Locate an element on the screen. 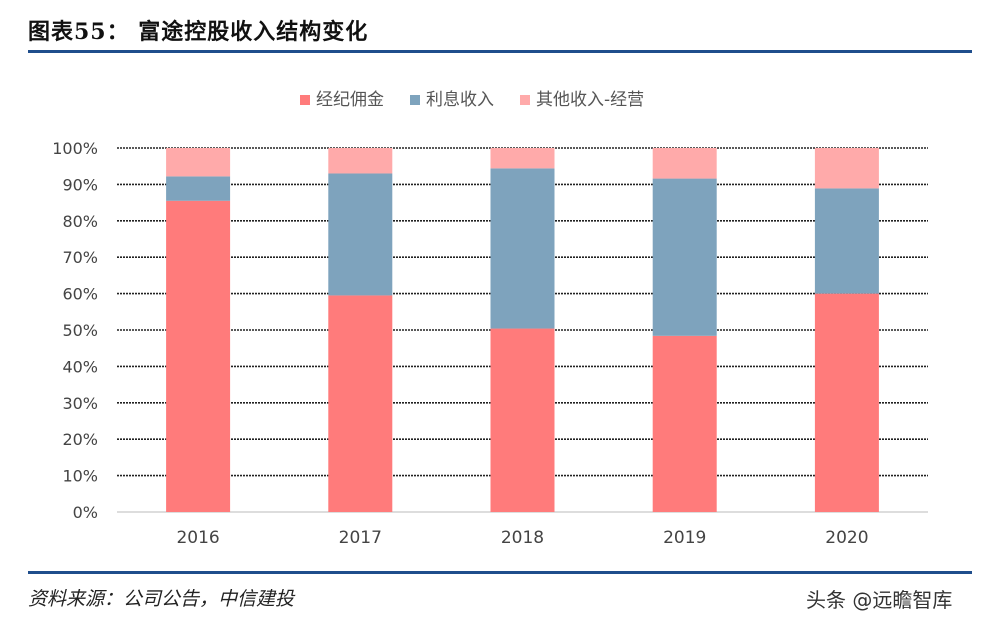 The height and width of the screenshot is (624, 1008). legend: 经纪佣金 利息收入 其他收入-经营 is located at coordinates (472, 97).